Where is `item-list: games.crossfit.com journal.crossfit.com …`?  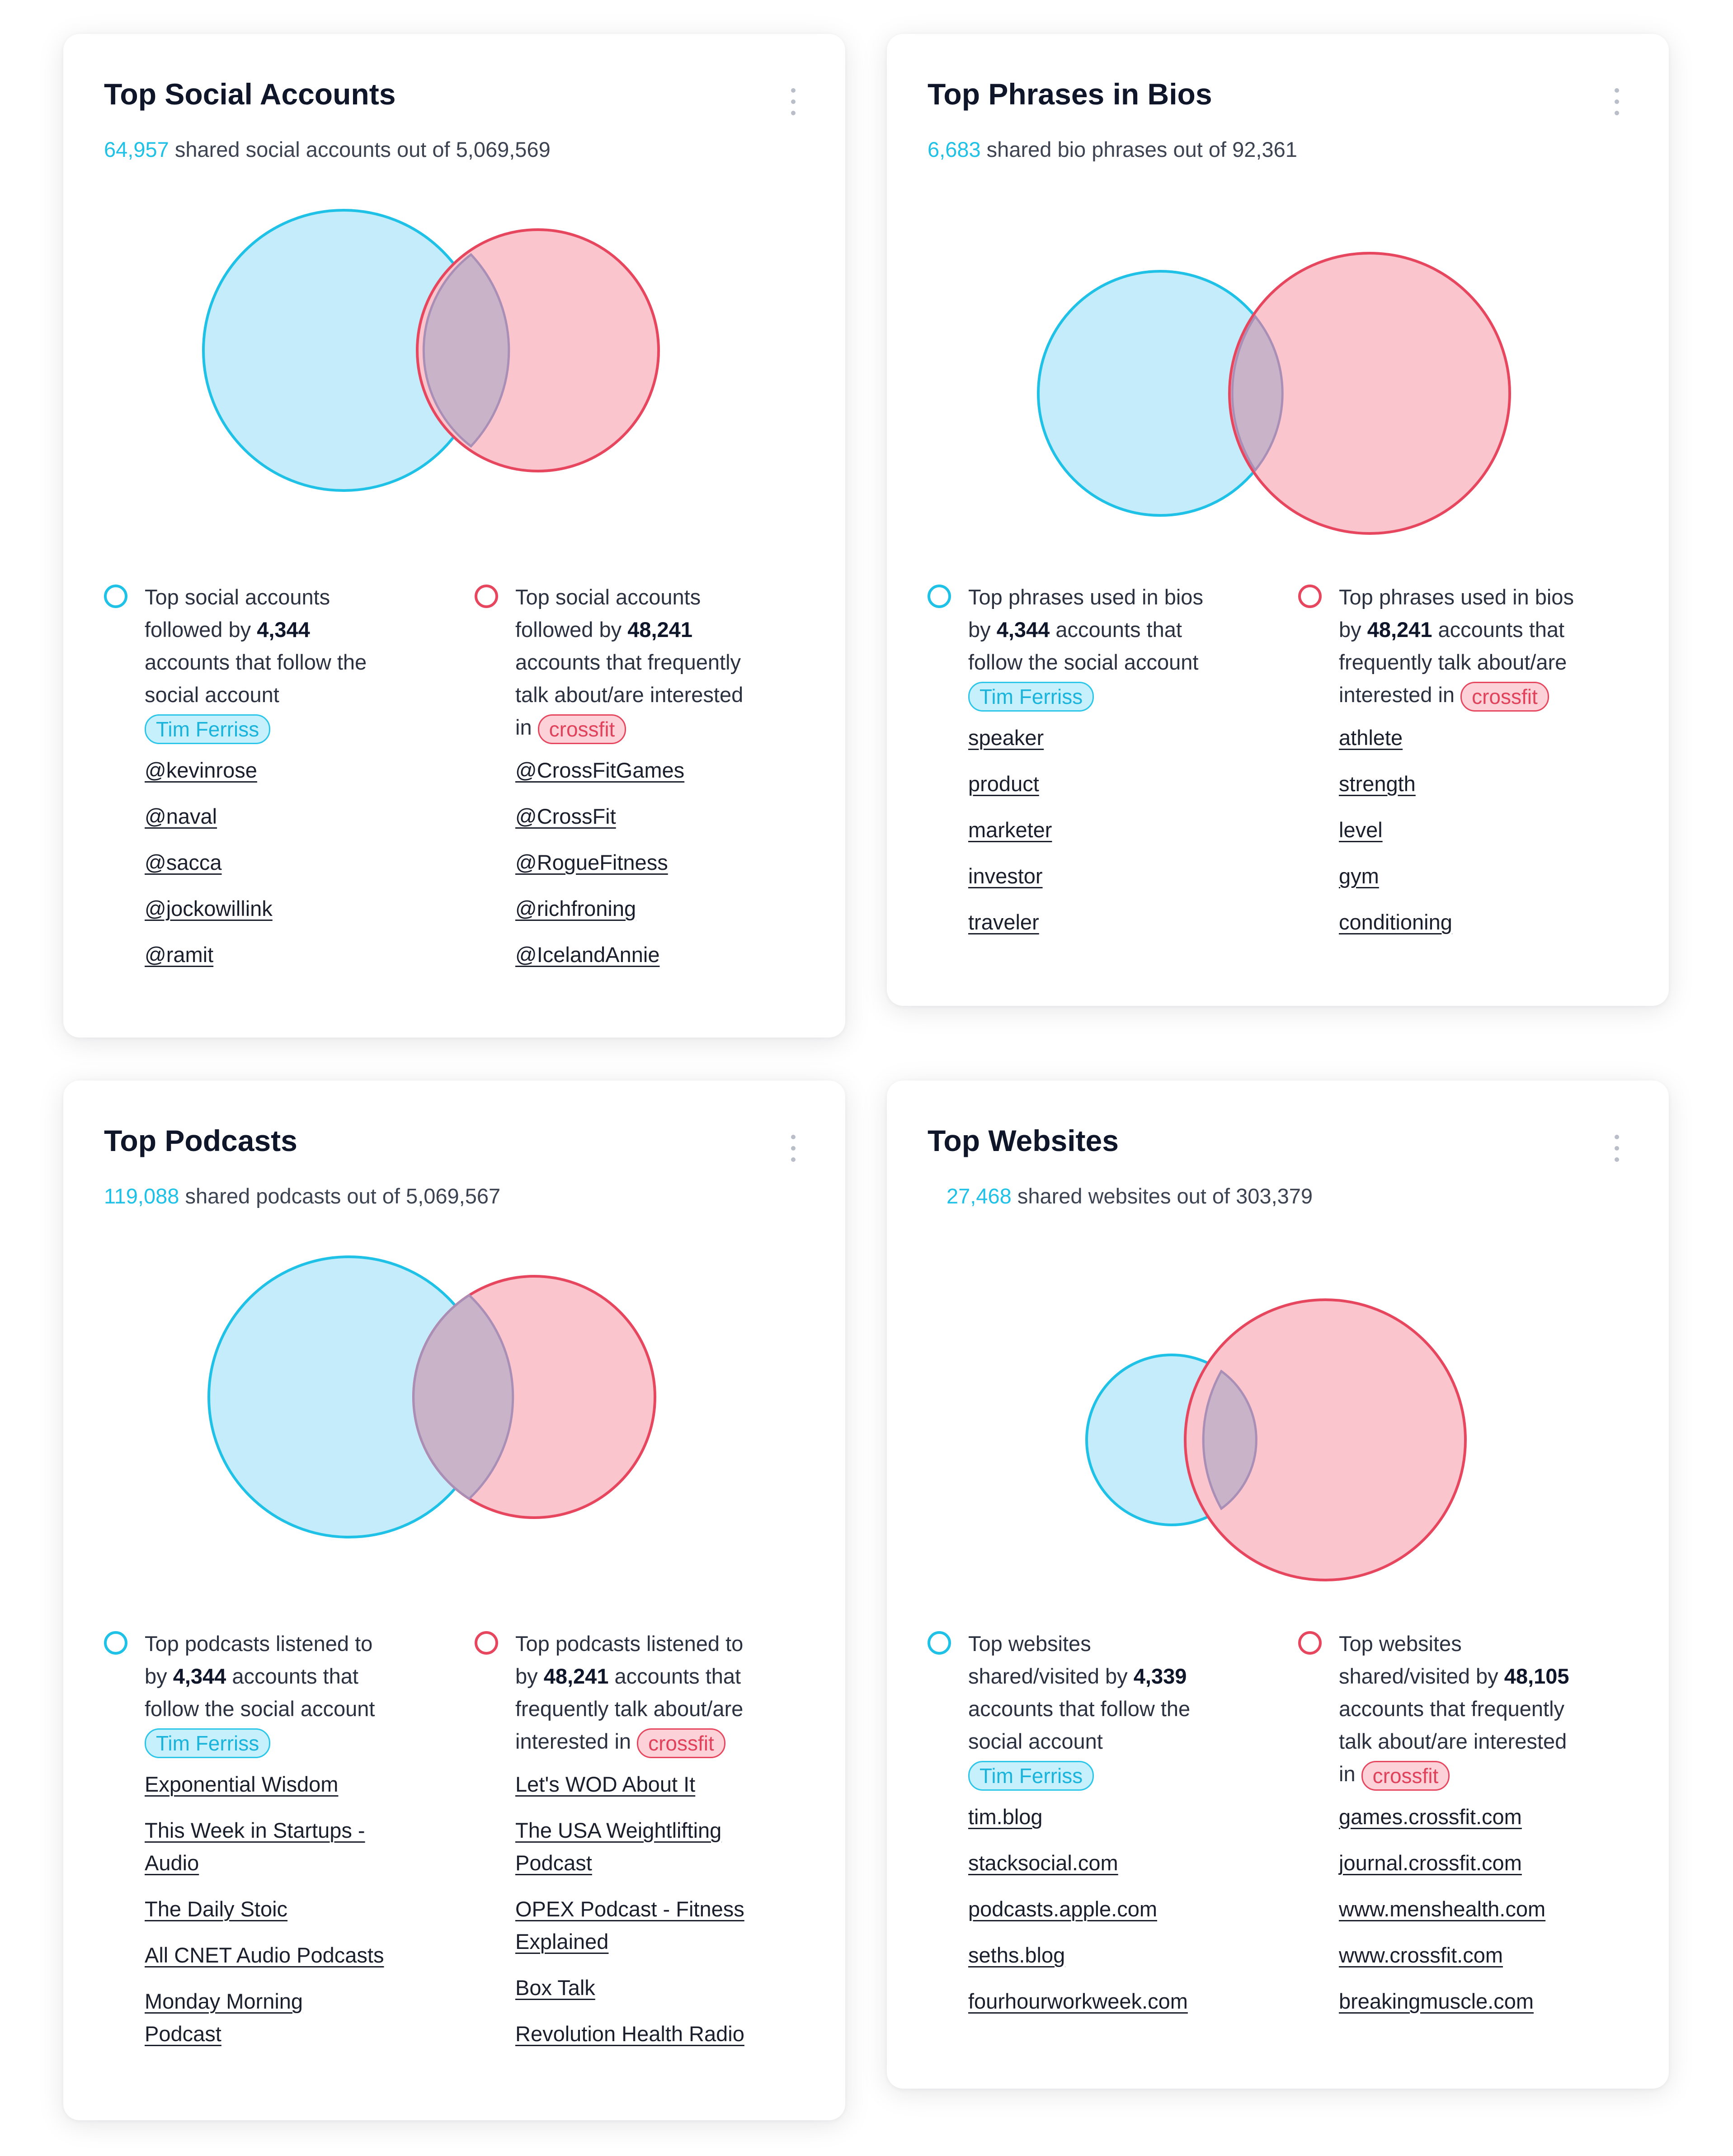
item-list: games.crossfit.com journal.crossfit.com … is located at coordinates (1458, 1909).